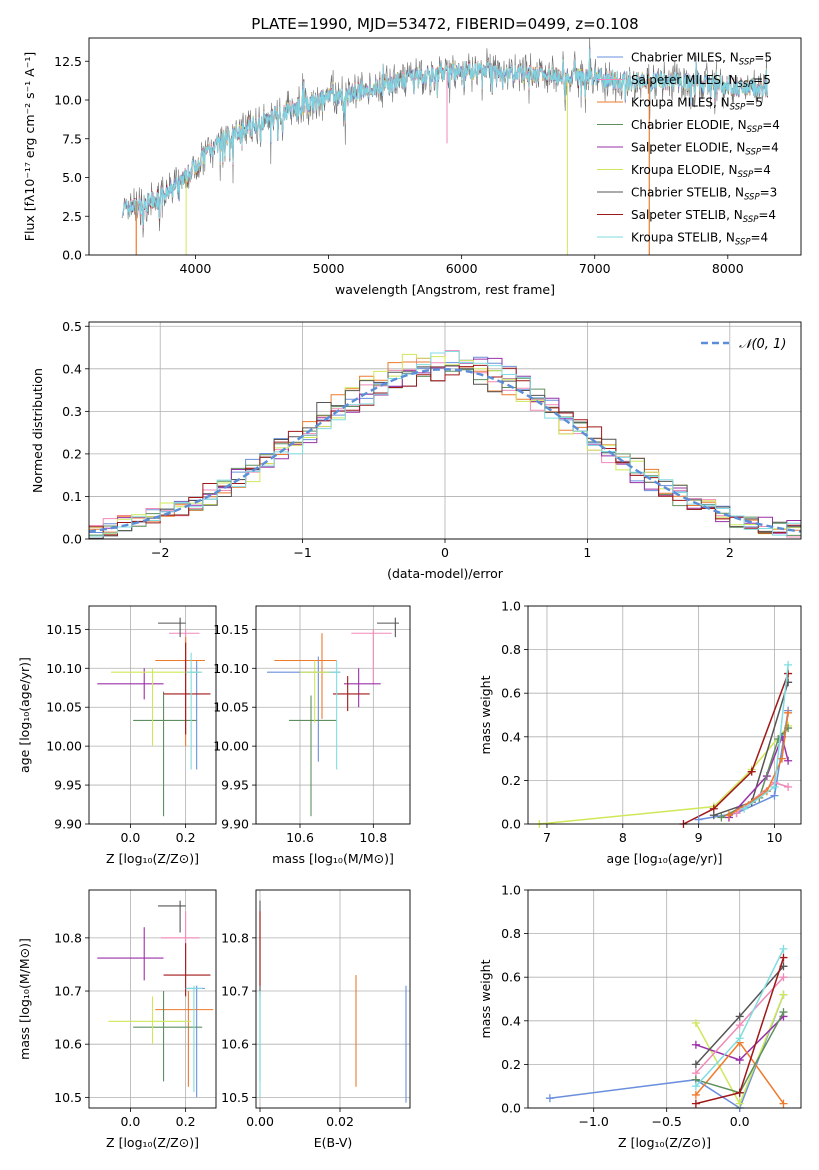 This screenshot has height=1170, width=819. Describe the element at coordinates (705, 149) in the screenshot. I see `legend-entry-salpeter_elodie: Salpeter ELODIE, NSSP=4` at that location.